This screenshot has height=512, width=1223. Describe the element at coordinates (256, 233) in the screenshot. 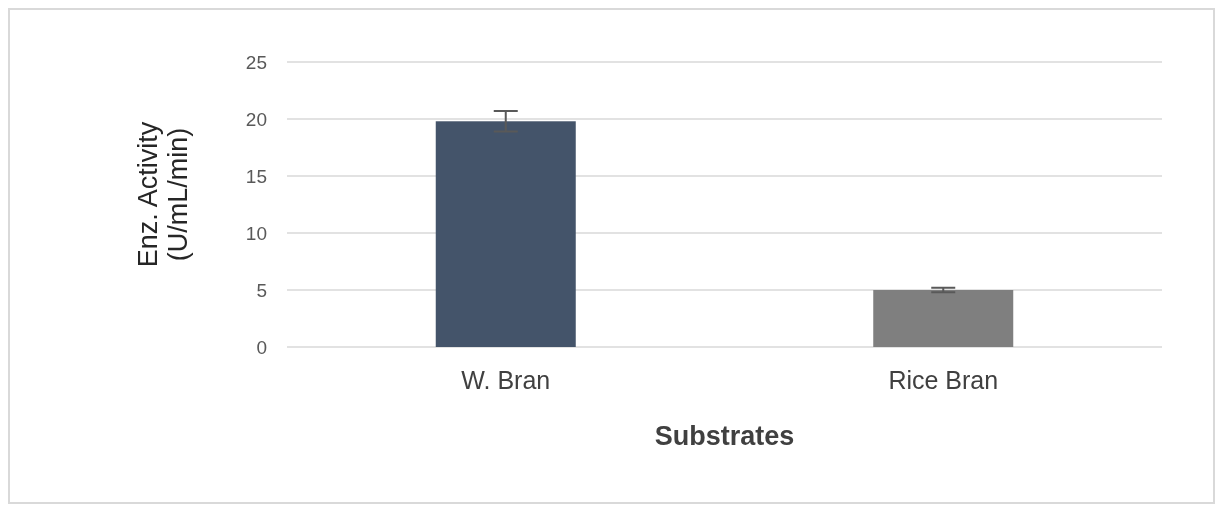

I see `y-tick-label: 10` at that location.